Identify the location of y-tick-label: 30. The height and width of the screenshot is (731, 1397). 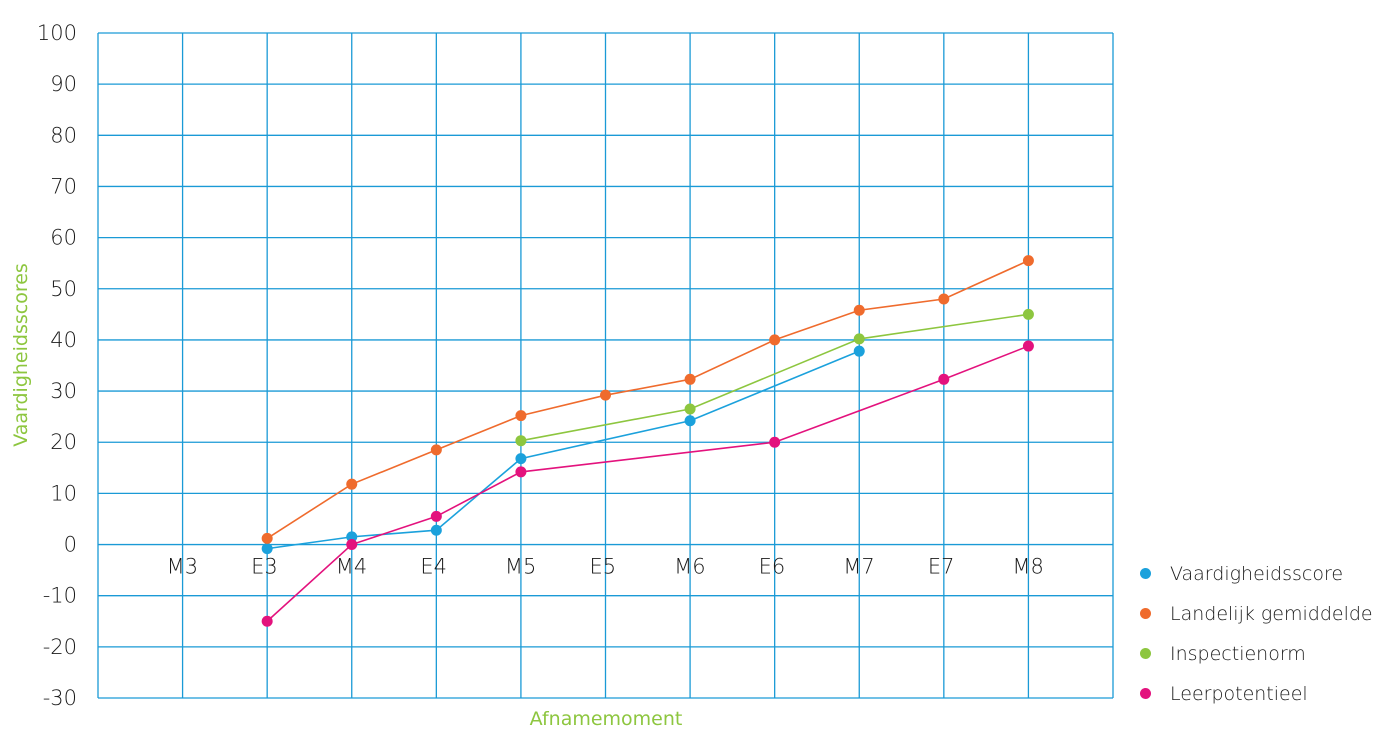
(63, 391).